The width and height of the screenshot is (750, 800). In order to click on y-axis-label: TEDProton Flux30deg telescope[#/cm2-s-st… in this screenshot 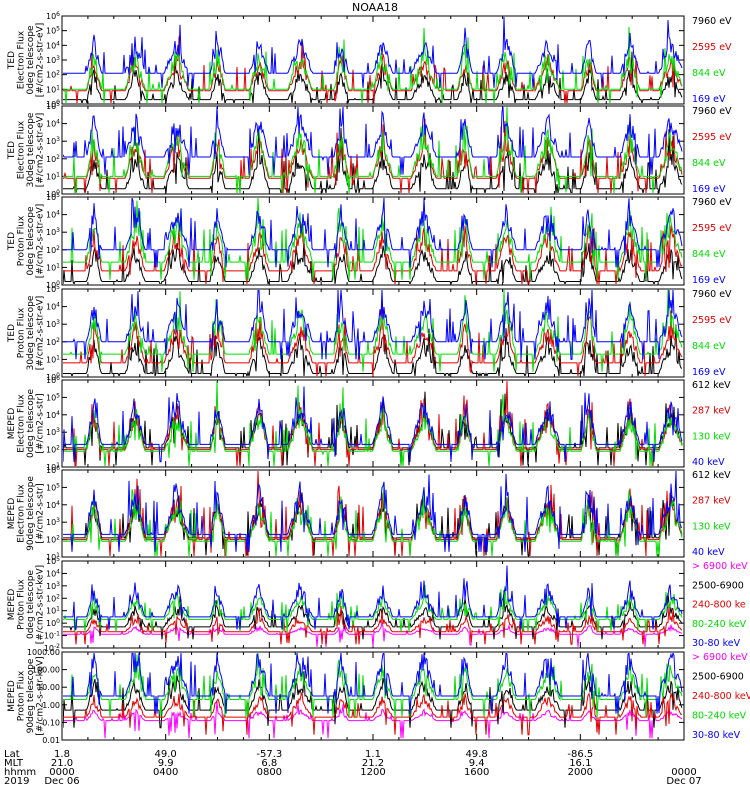, I will do `click(26, 332)`.